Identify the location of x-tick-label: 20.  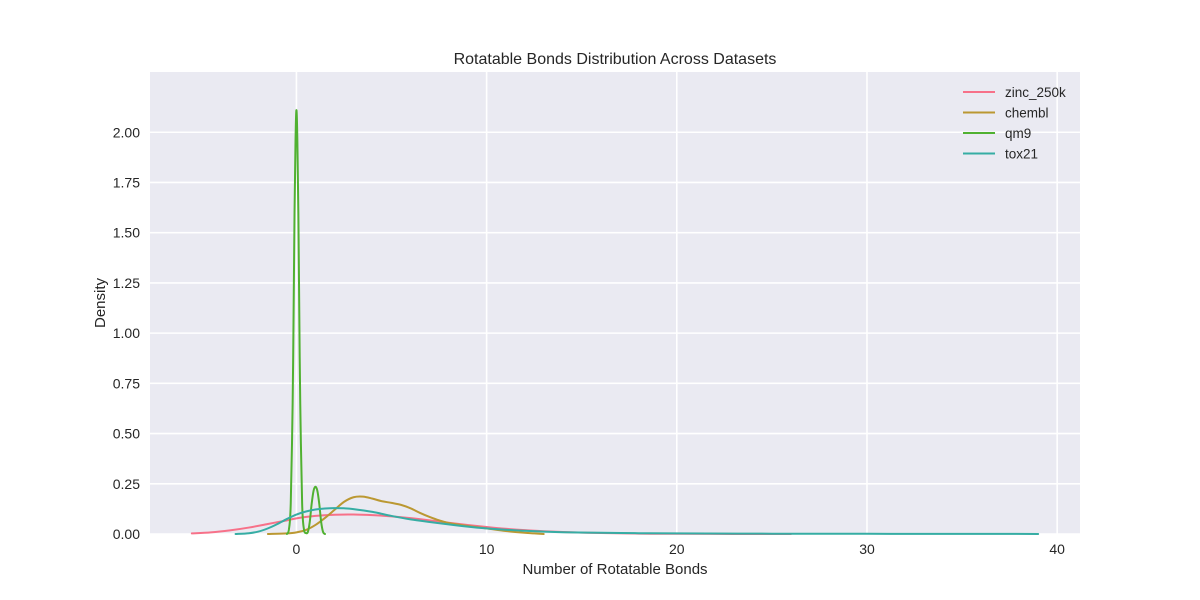
(677, 549).